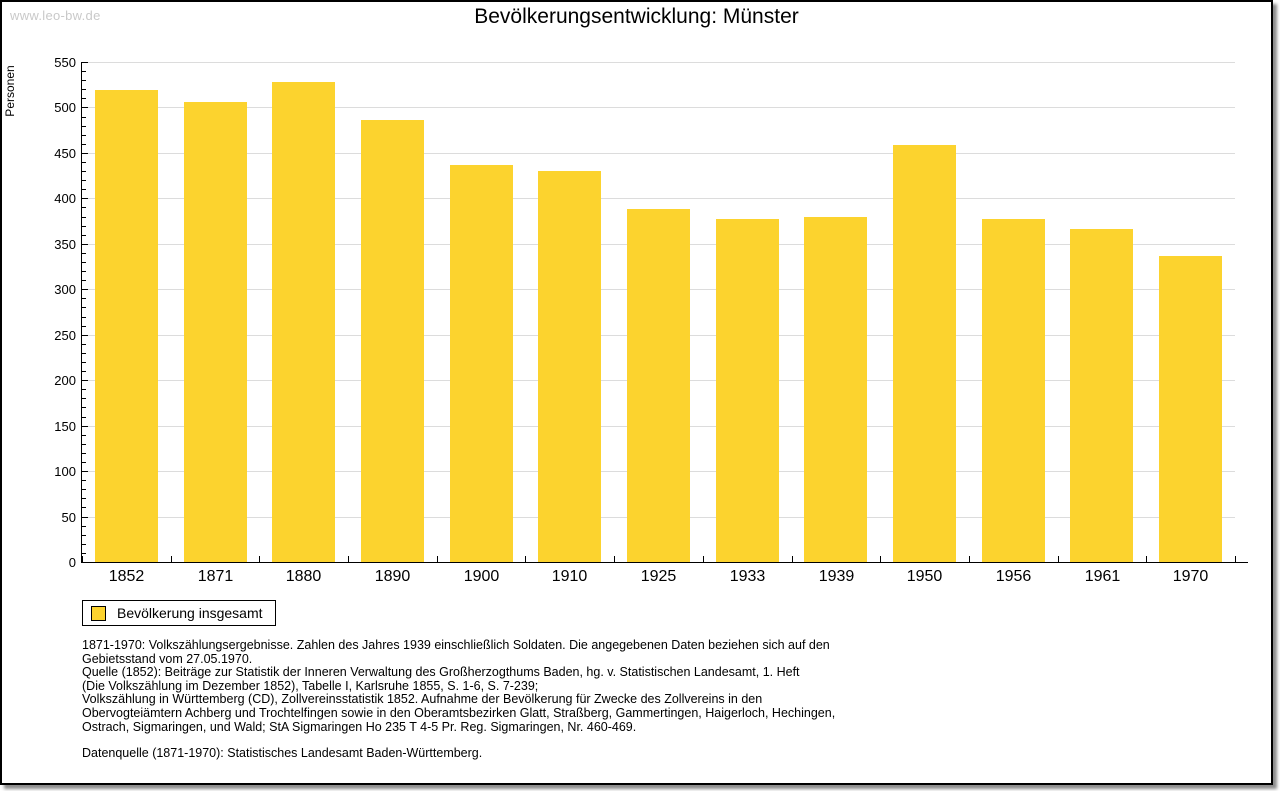 The height and width of the screenshot is (791, 1280). Describe the element at coordinates (215, 576) in the screenshot. I see `x-tick-label-1871: 1871` at that location.